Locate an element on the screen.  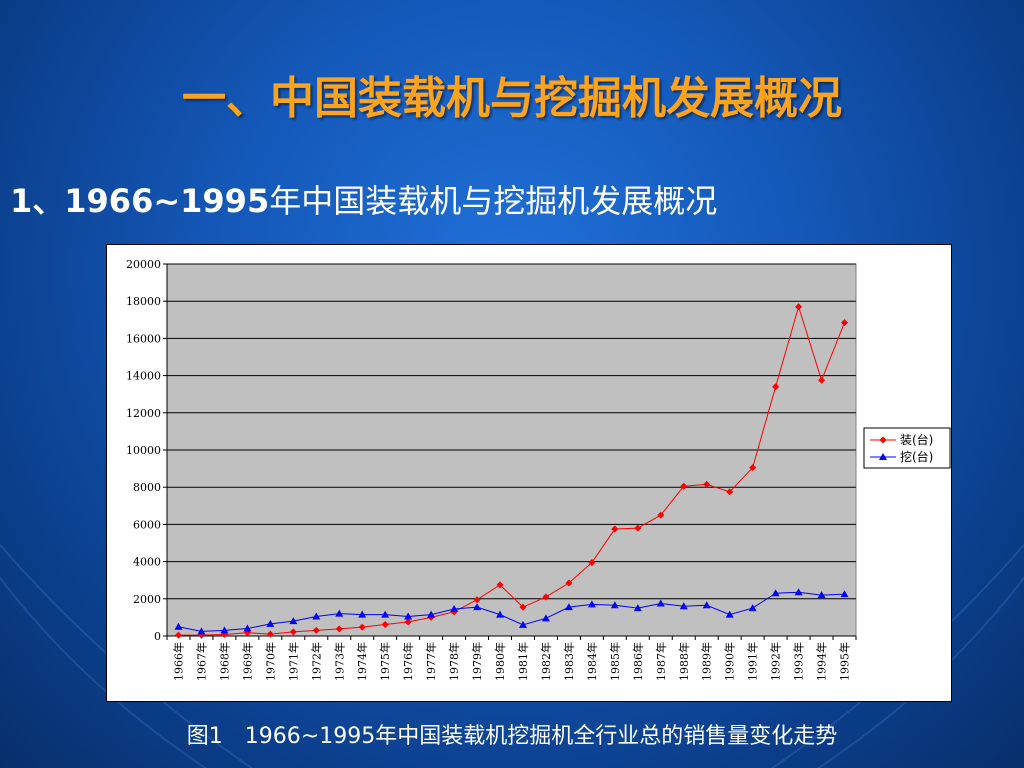
legend-label-loader: 装(台) is located at coordinates (916, 439).